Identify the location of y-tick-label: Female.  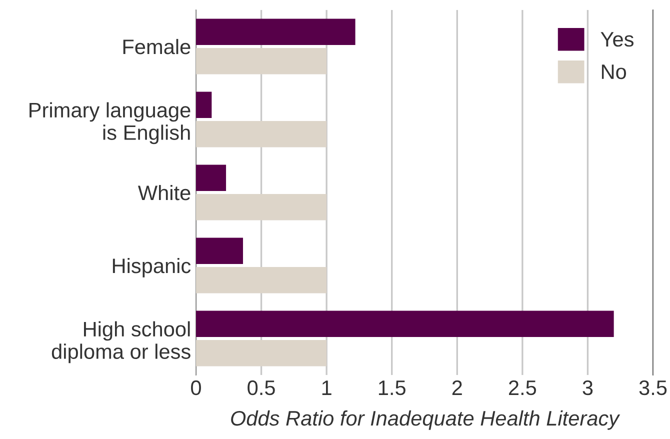
(156, 46).